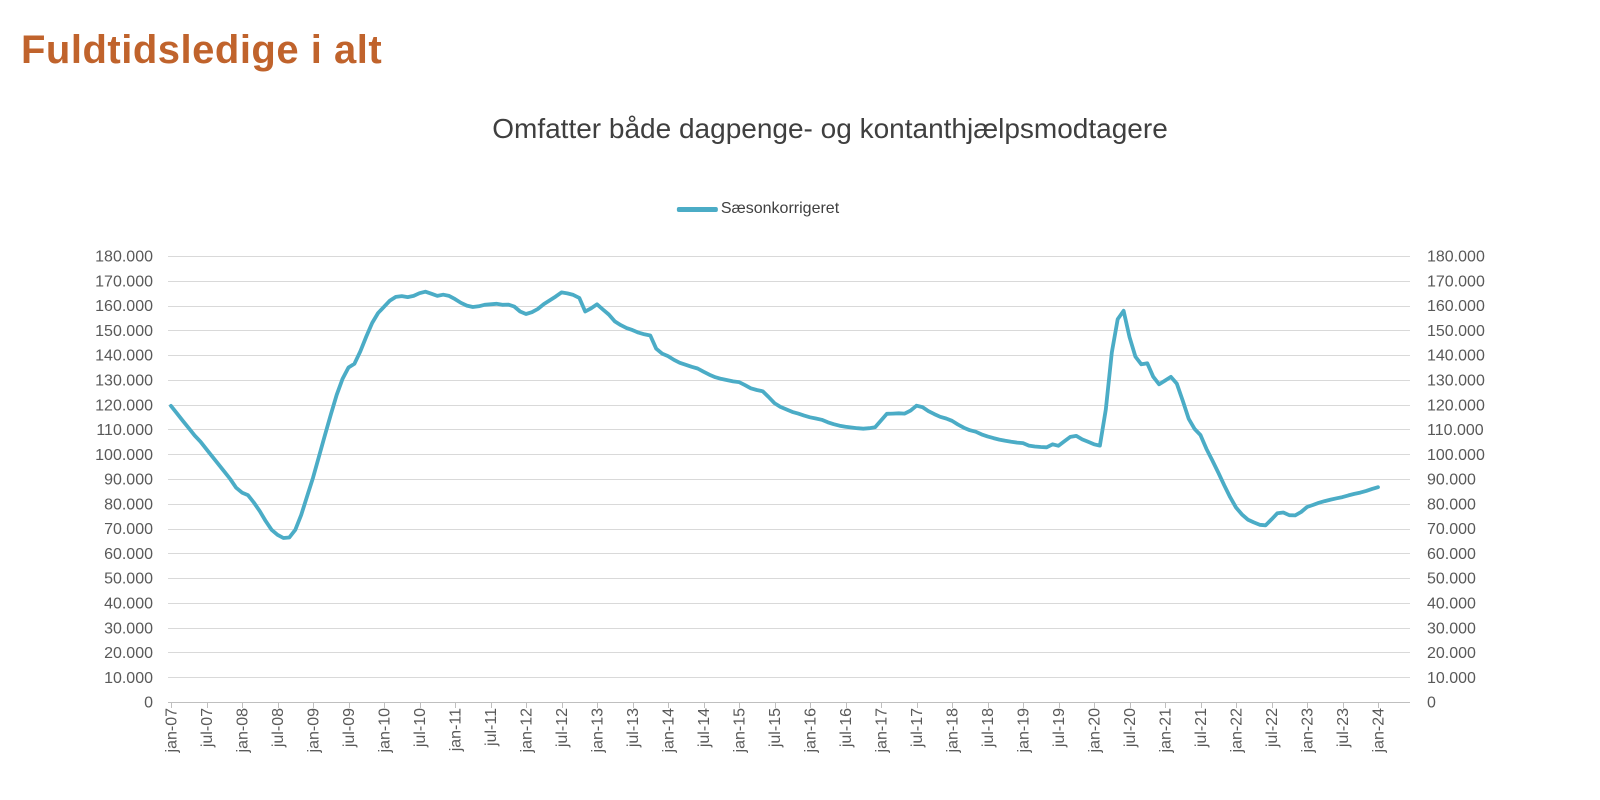  Describe the element at coordinates (1095, 731) in the screenshot. I see `x-tick-label: jan-20` at that location.